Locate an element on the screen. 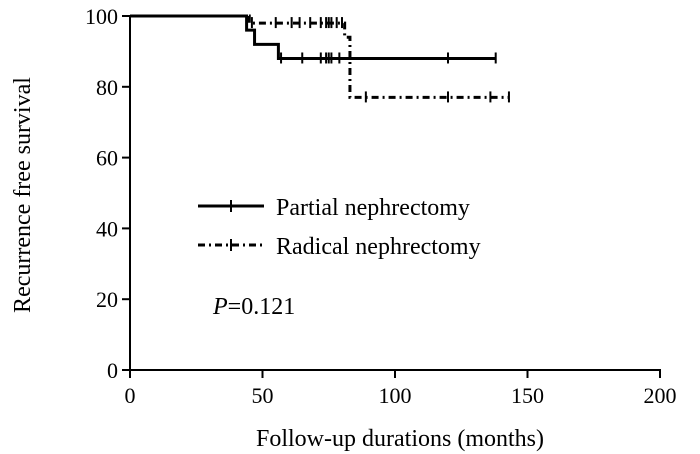  x-axis-ticks: 0 50 100 150 200 is located at coordinates (401, 389).